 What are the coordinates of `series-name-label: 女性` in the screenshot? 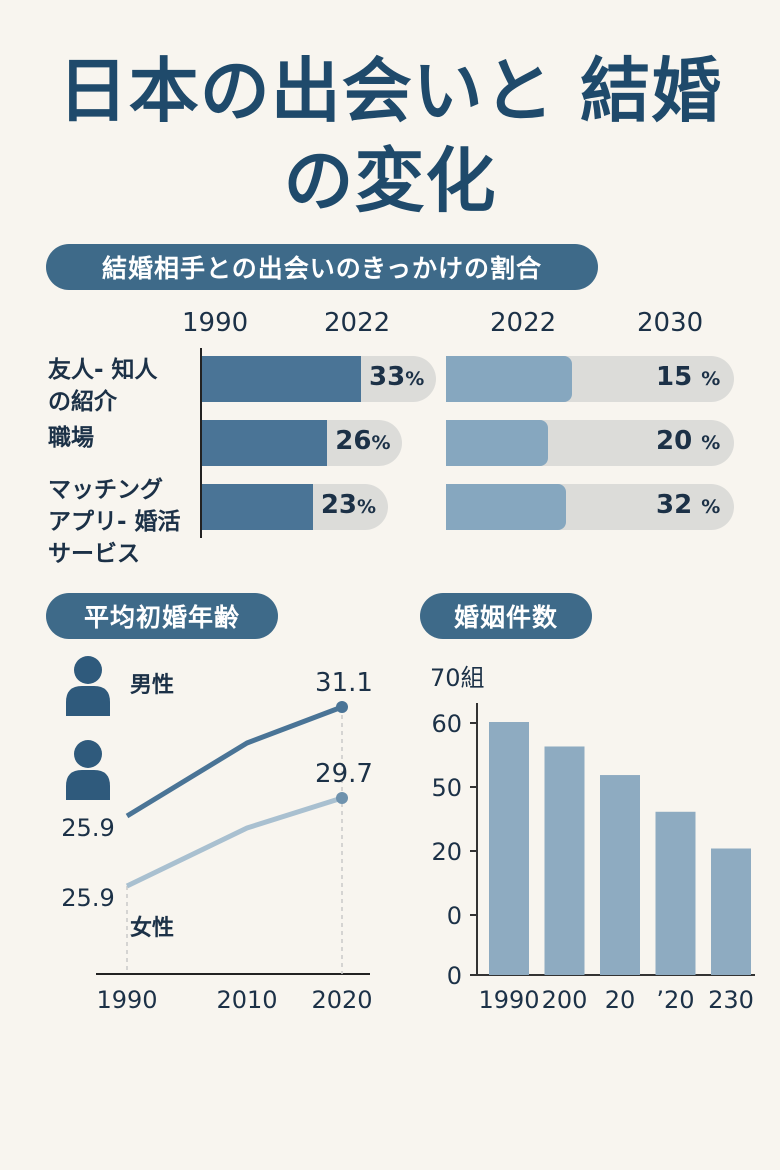 It's located at (152, 928).